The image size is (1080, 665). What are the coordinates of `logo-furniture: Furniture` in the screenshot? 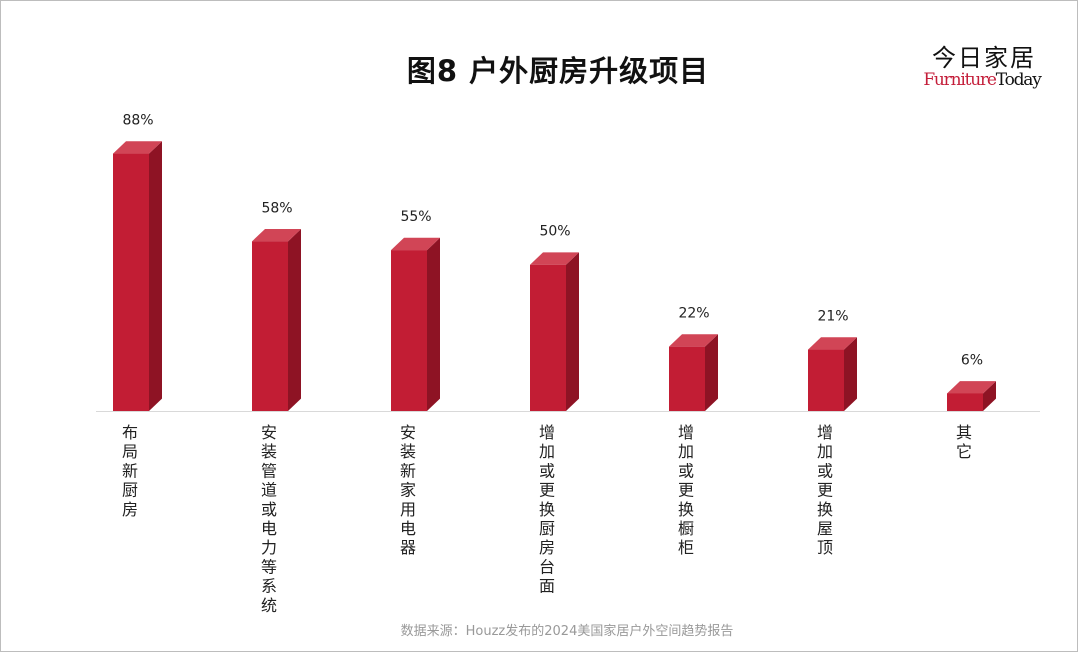 It's located at (960, 80).